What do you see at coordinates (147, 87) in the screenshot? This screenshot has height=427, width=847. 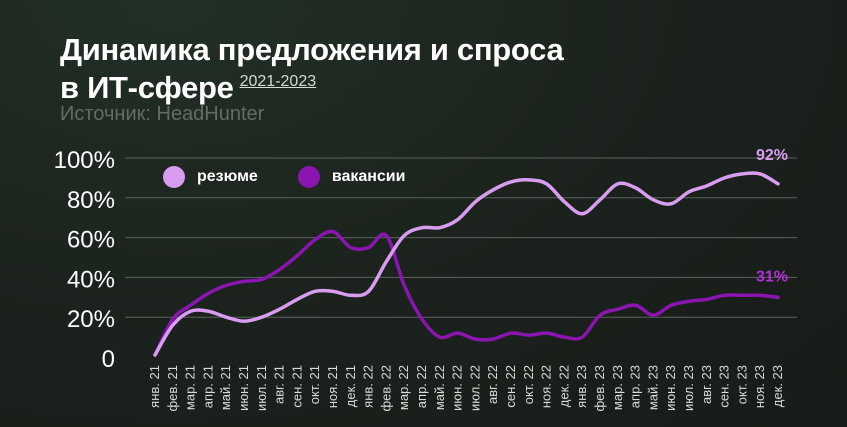 I see `title-line-2-text: в ИТ-сфере` at bounding box center [147, 87].